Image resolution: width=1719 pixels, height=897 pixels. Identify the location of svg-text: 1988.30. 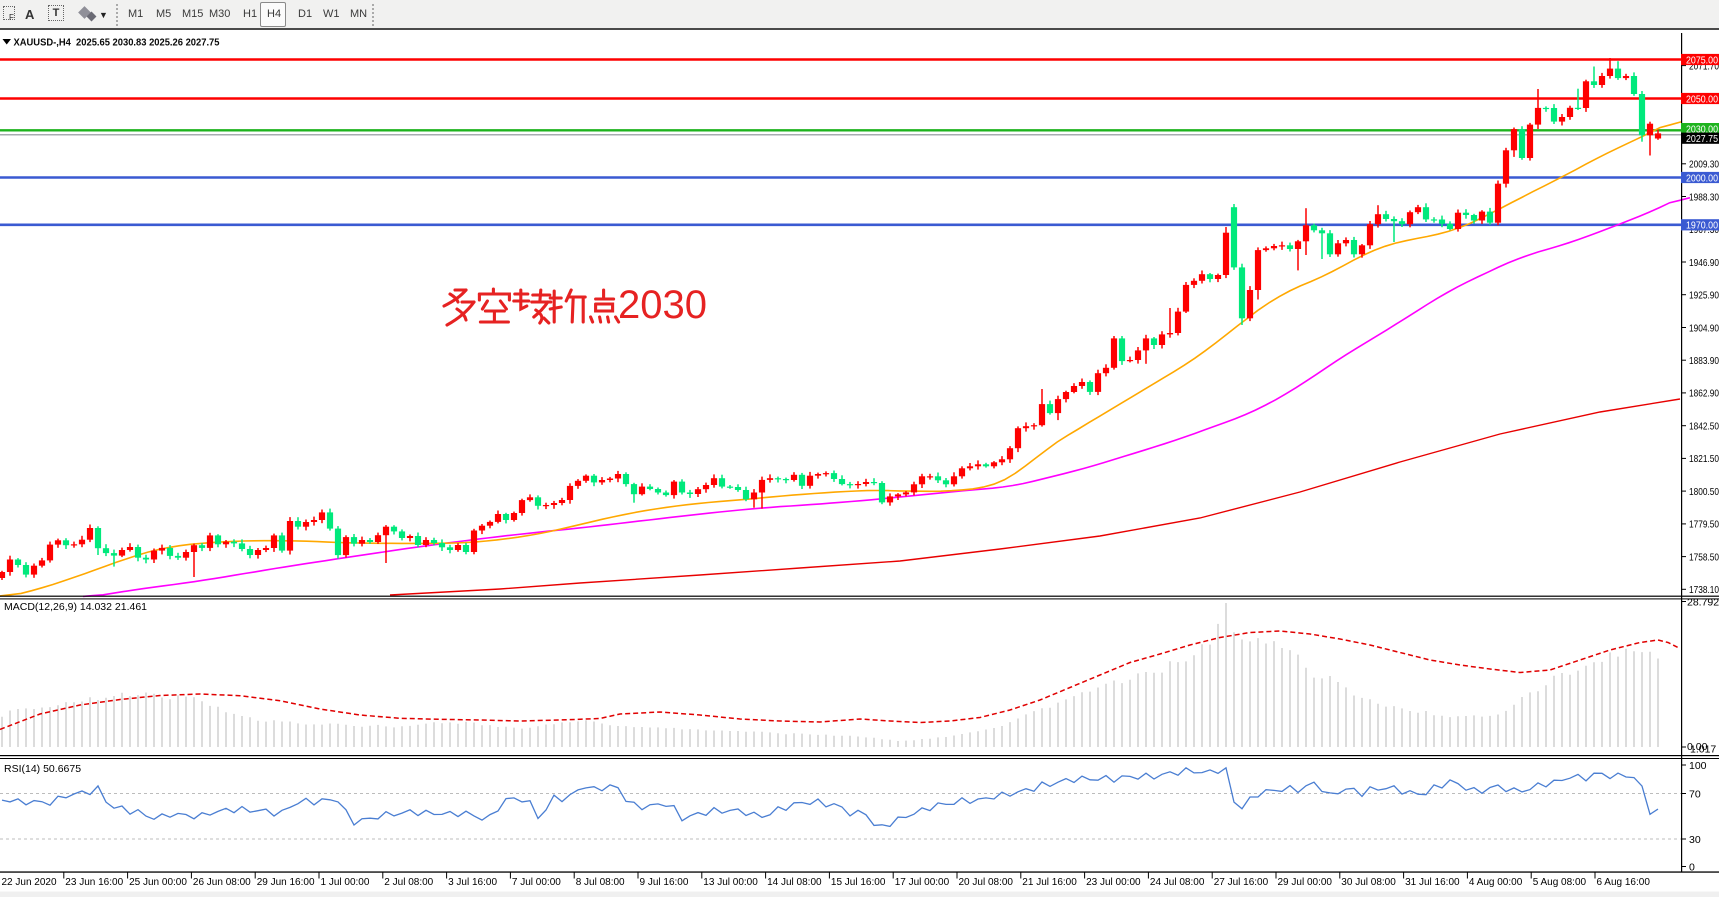
(1704, 197).